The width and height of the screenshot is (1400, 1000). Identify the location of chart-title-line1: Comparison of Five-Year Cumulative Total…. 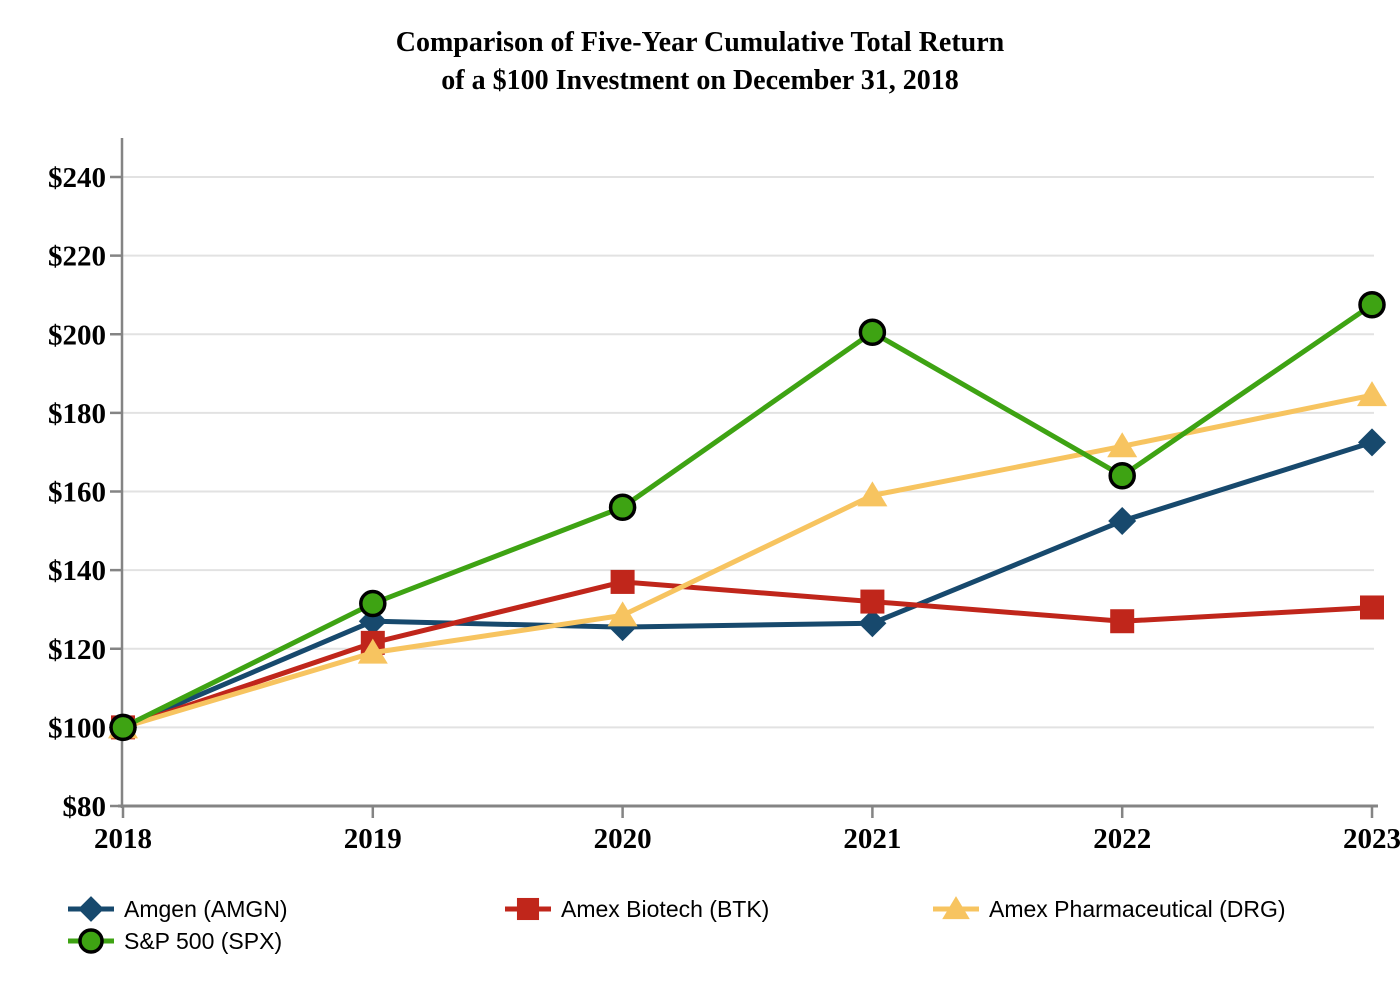
(700, 42).